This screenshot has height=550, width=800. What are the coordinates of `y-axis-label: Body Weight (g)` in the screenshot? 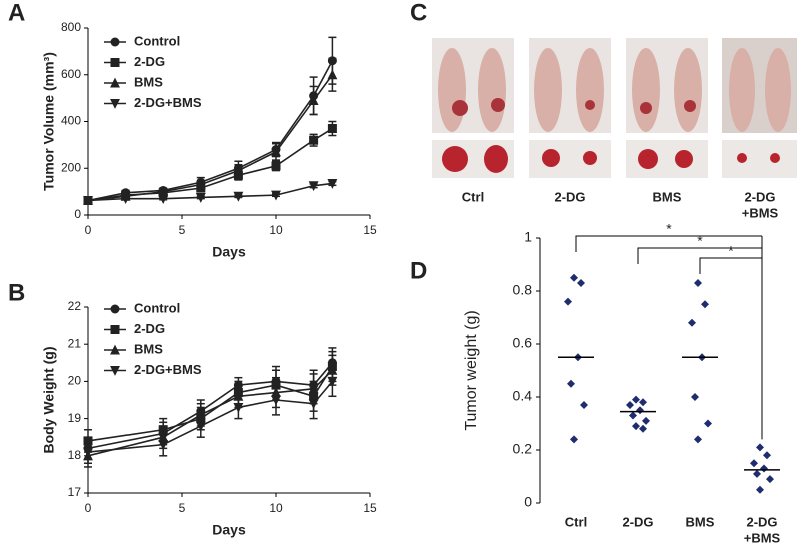 It's located at (49, 399).